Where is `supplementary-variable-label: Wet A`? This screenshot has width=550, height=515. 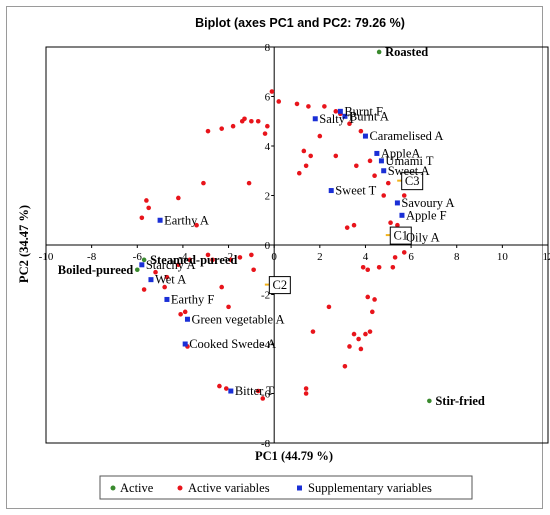 supplementary-variable-label: Wet A is located at coordinates (170, 280).